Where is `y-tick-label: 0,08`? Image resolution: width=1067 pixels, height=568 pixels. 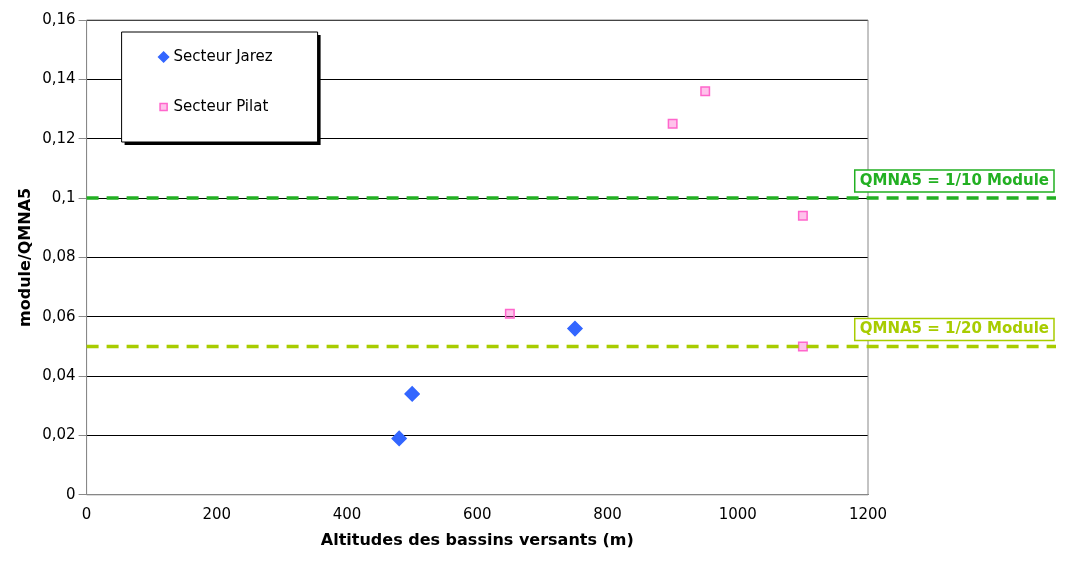
y-tick-label: 0,08 is located at coordinates (59, 256).